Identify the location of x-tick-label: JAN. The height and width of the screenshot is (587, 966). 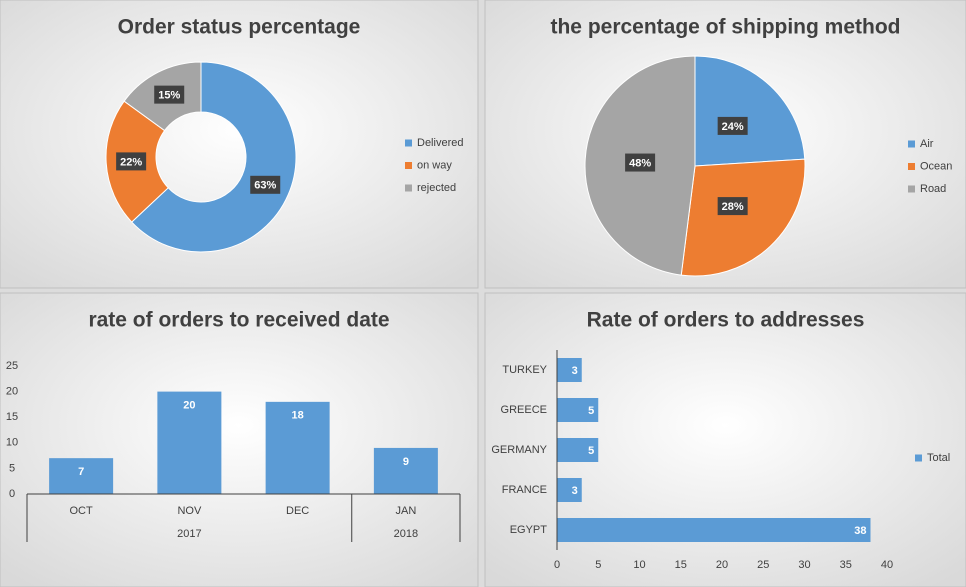
(405, 511).